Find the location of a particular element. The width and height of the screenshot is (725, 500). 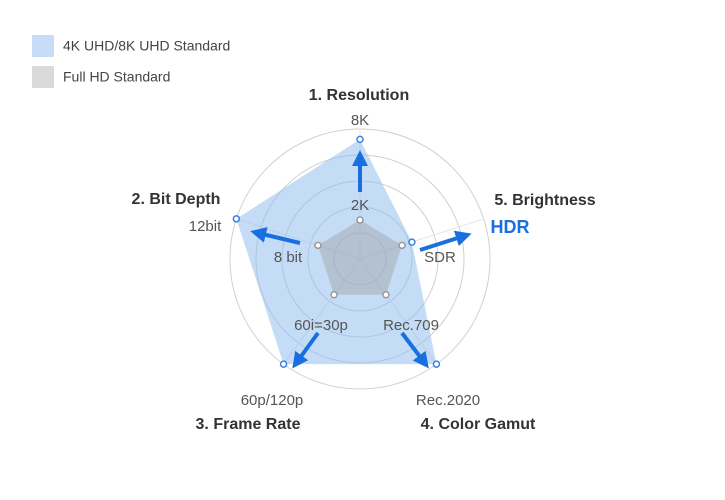

value-label: 60i=30p is located at coordinates (321, 325).